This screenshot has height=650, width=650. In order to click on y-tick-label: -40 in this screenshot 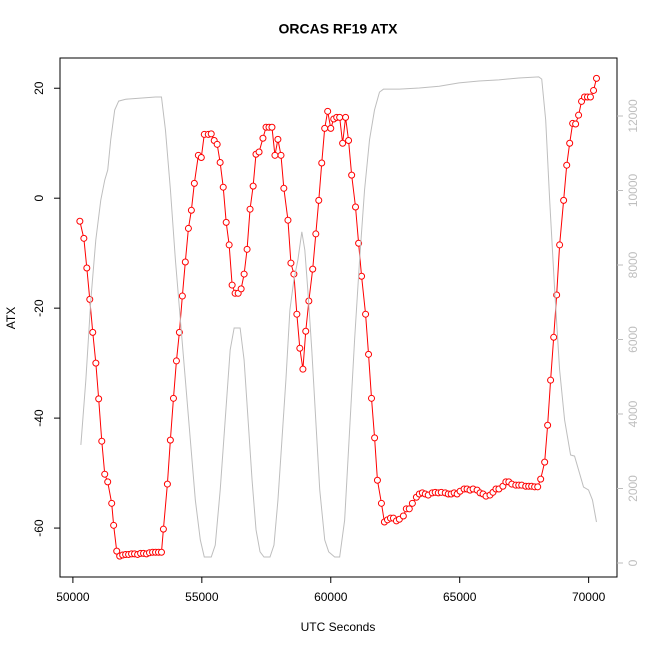, I will do `click(39, 418)`.